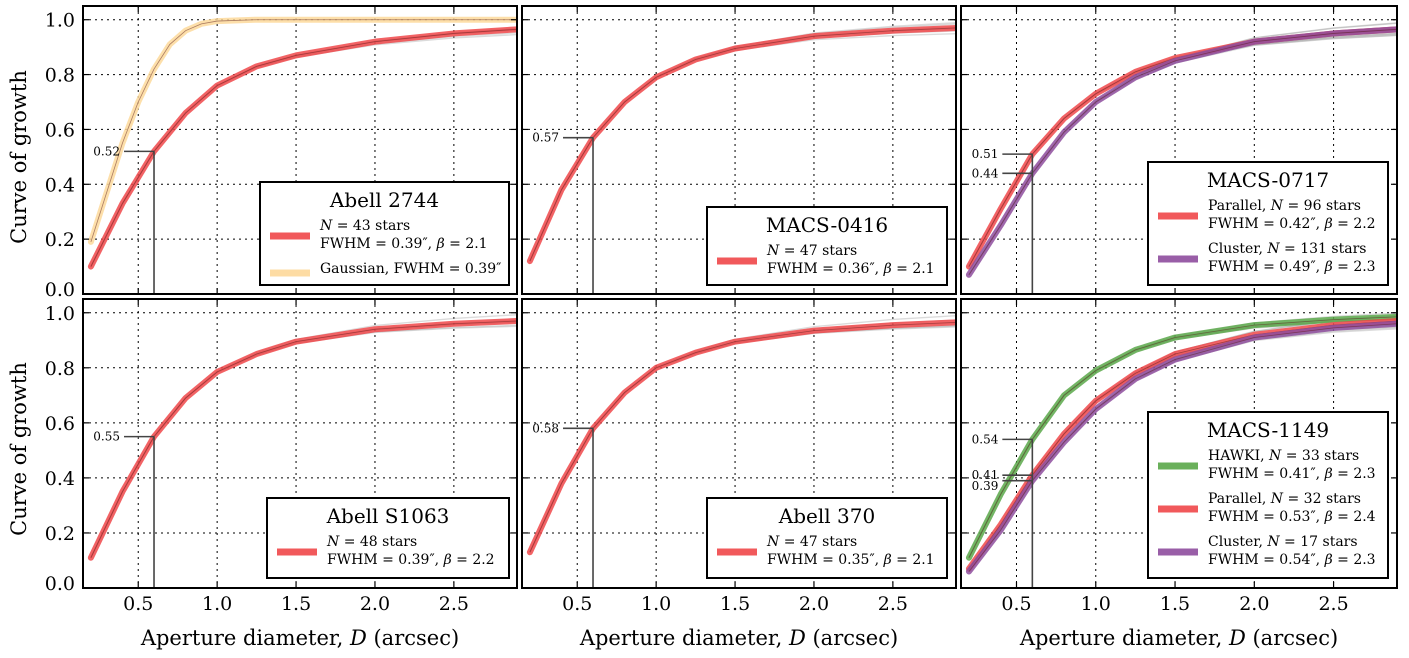 This screenshot has height=658, width=1409. I want to click on legend-title: MACS-1149, so click(1268, 430).